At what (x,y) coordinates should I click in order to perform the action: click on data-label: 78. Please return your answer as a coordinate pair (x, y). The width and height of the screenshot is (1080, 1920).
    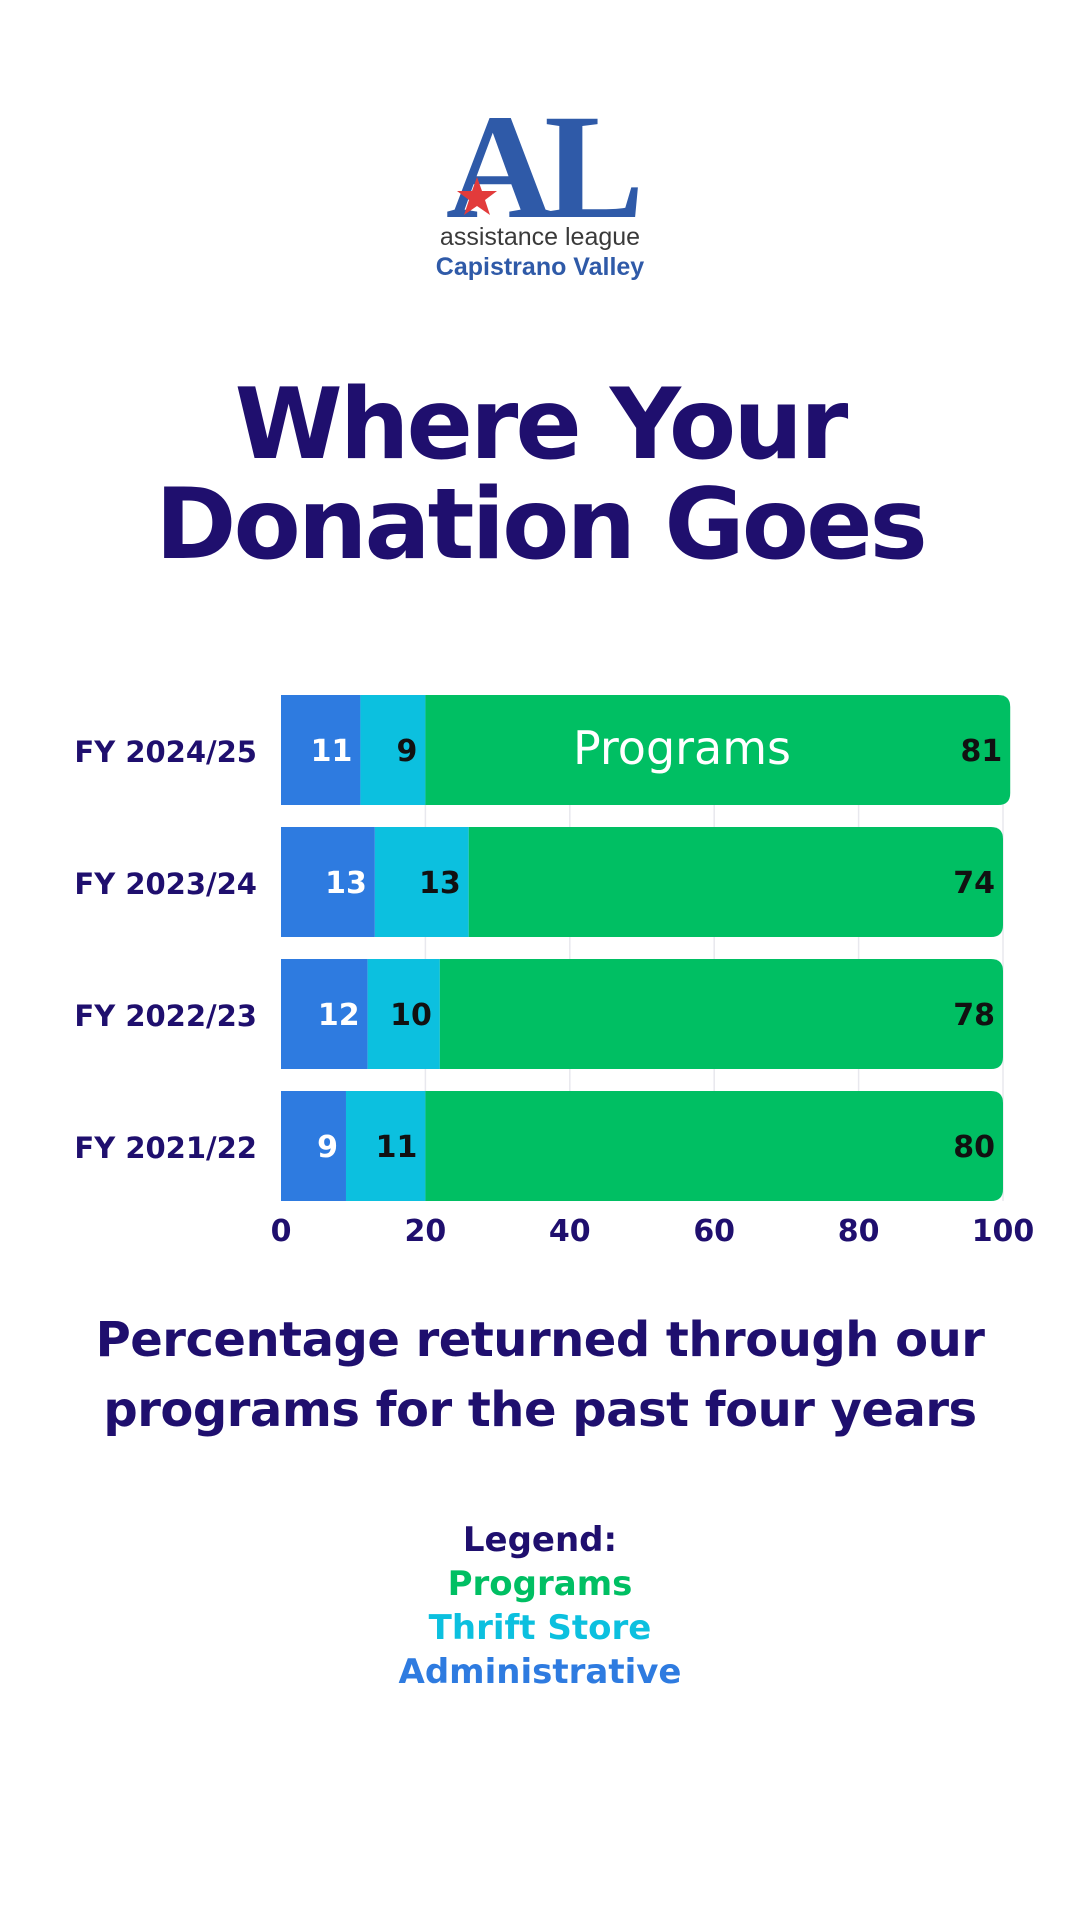
    Looking at the image, I should click on (974, 1015).